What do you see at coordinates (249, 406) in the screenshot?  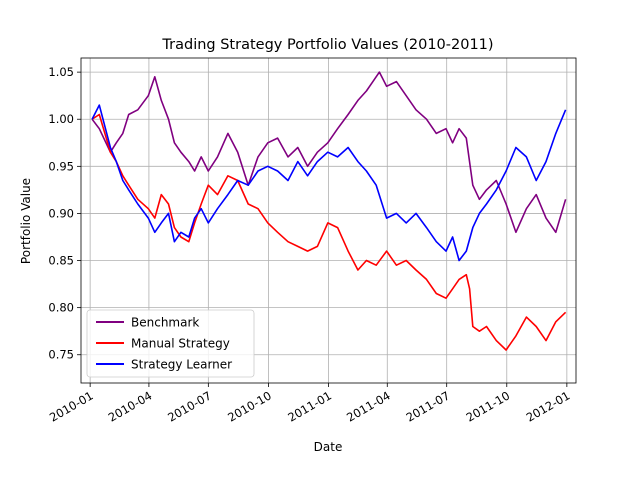 I see `x-tick-label: 2010-10` at bounding box center [249, 406].